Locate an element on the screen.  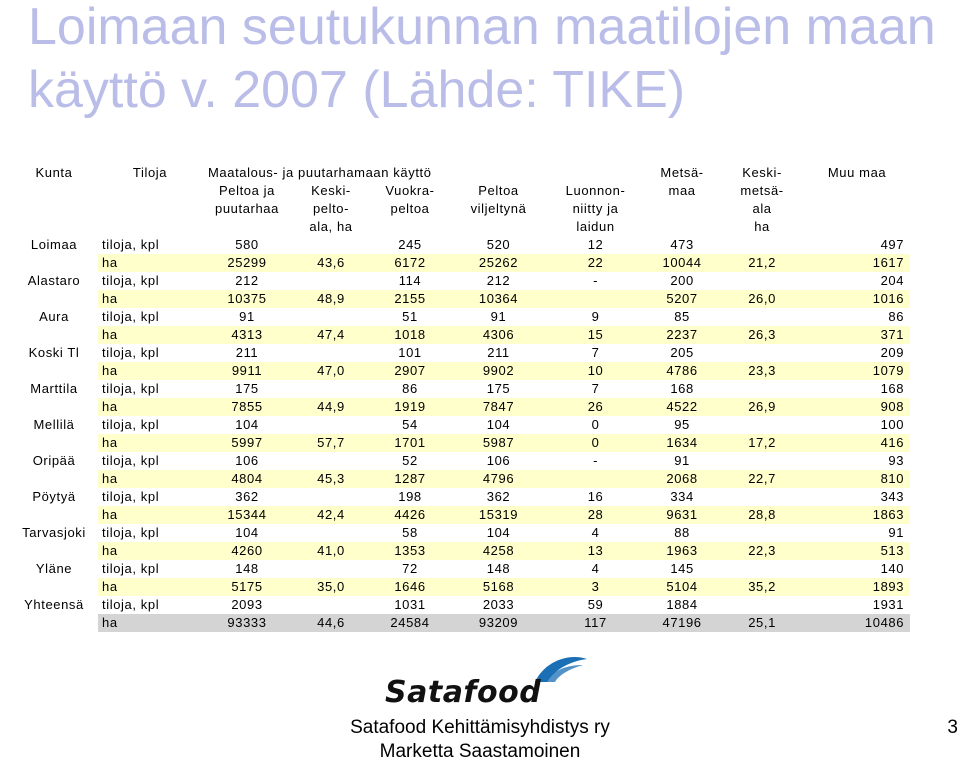
table-cell: 209 is located at coordinates (892, 352).